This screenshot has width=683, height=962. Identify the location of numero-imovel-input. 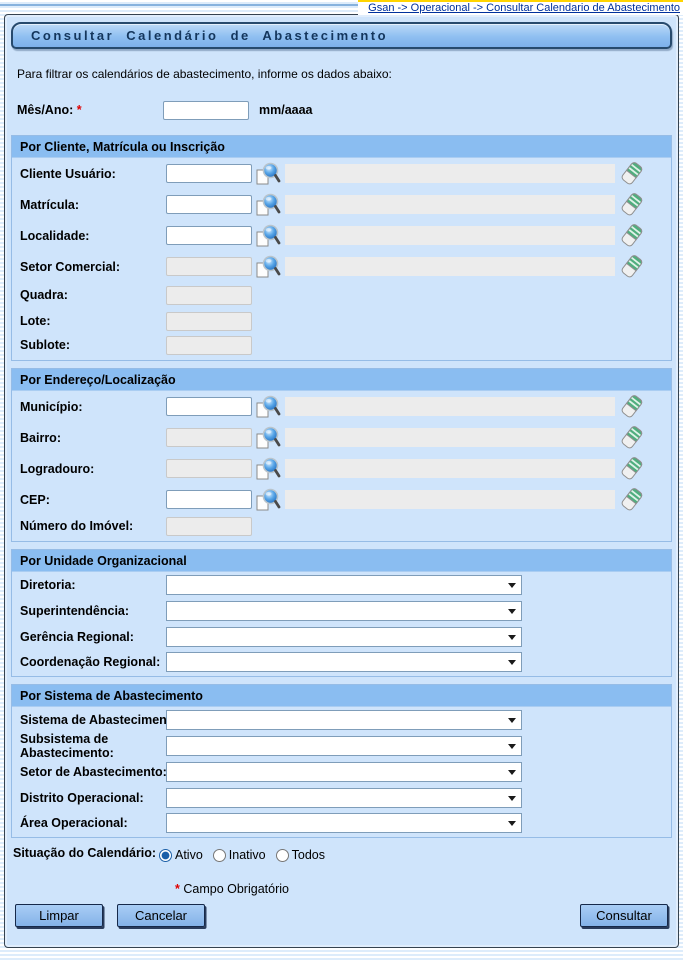
(209, 526).